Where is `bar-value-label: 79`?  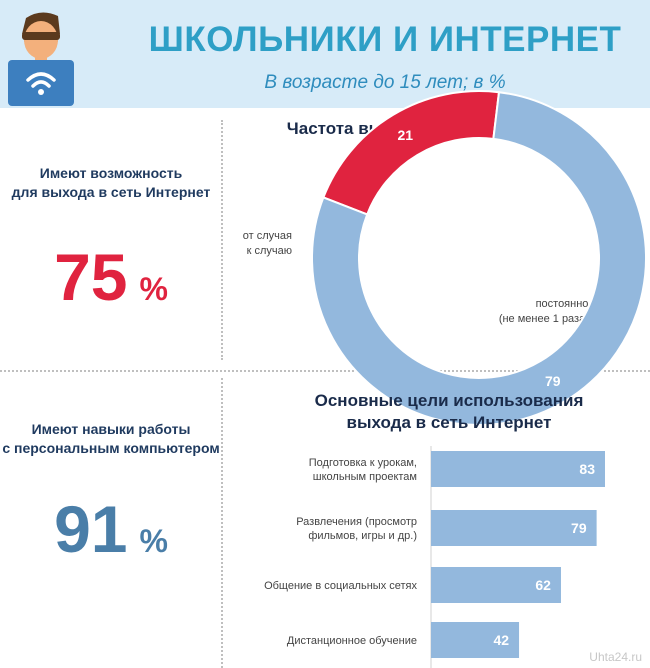 bar-value-label: 79 is located at coordinates (579, 528).